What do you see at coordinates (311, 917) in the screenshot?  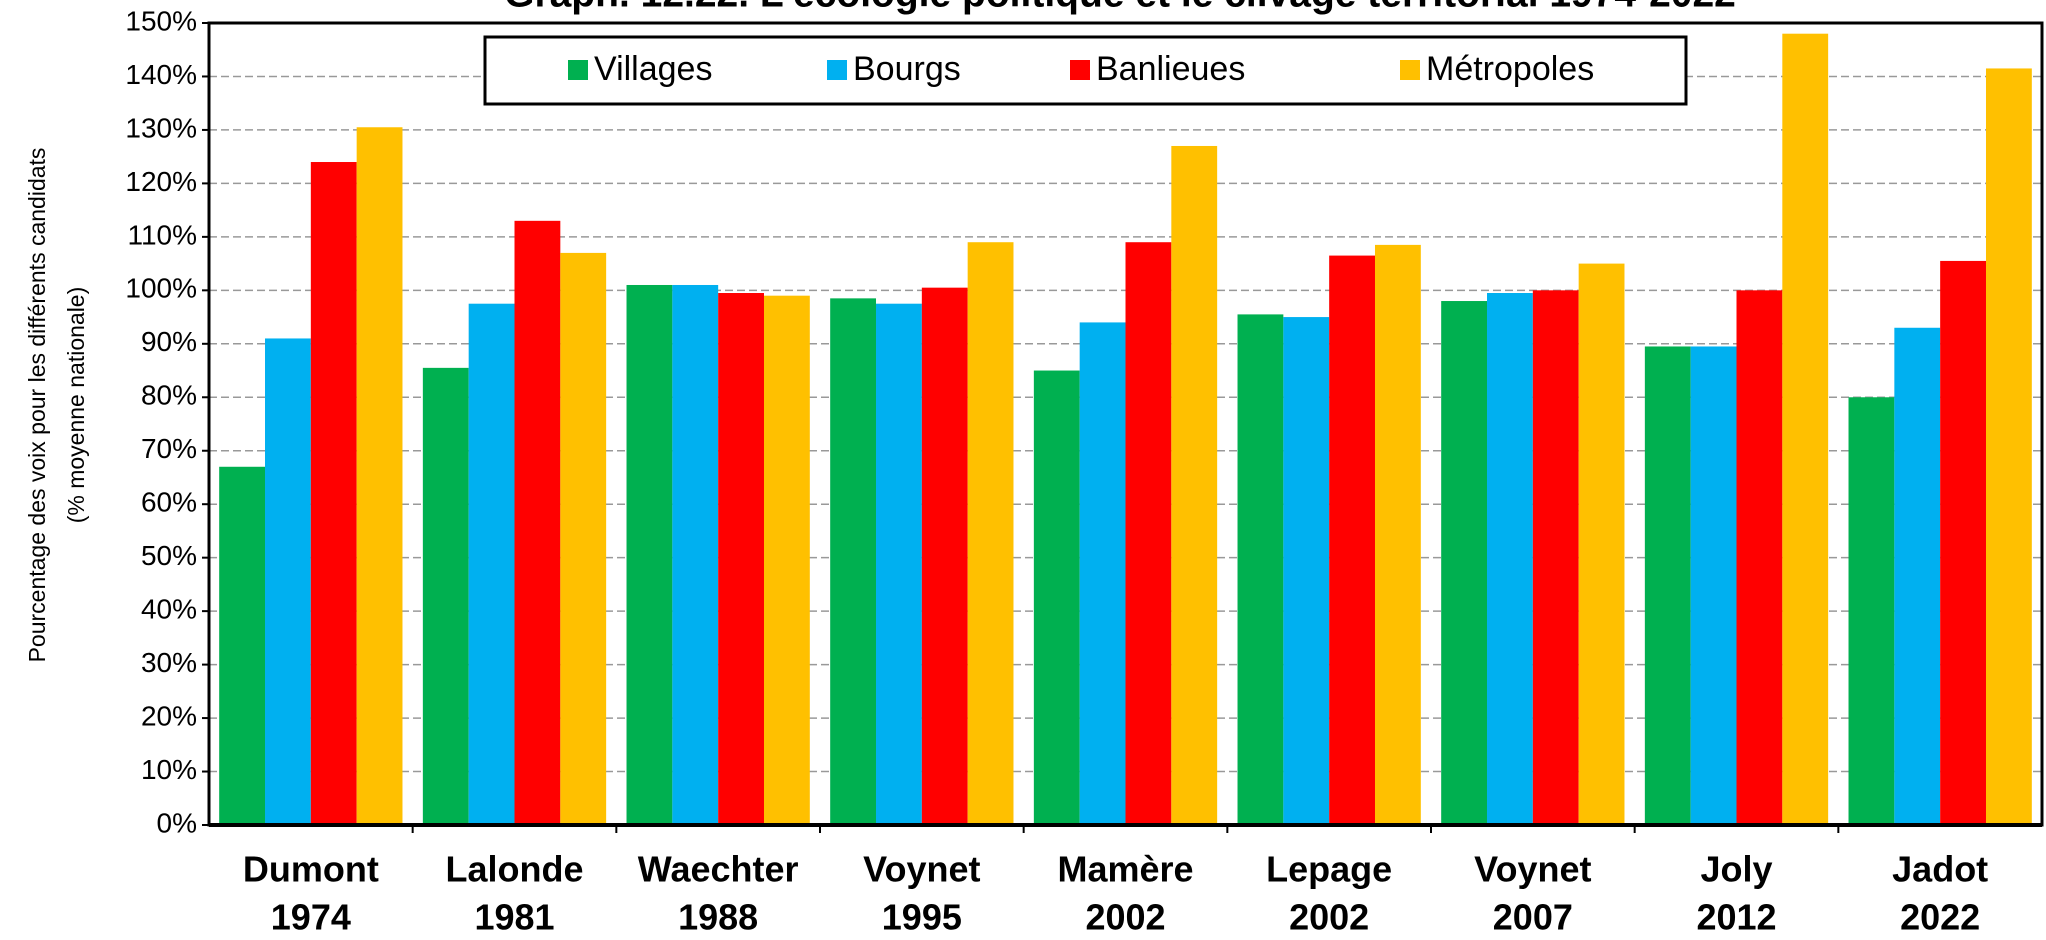 I see `x-tick-label: 1974` at bounding box center [311, 917].